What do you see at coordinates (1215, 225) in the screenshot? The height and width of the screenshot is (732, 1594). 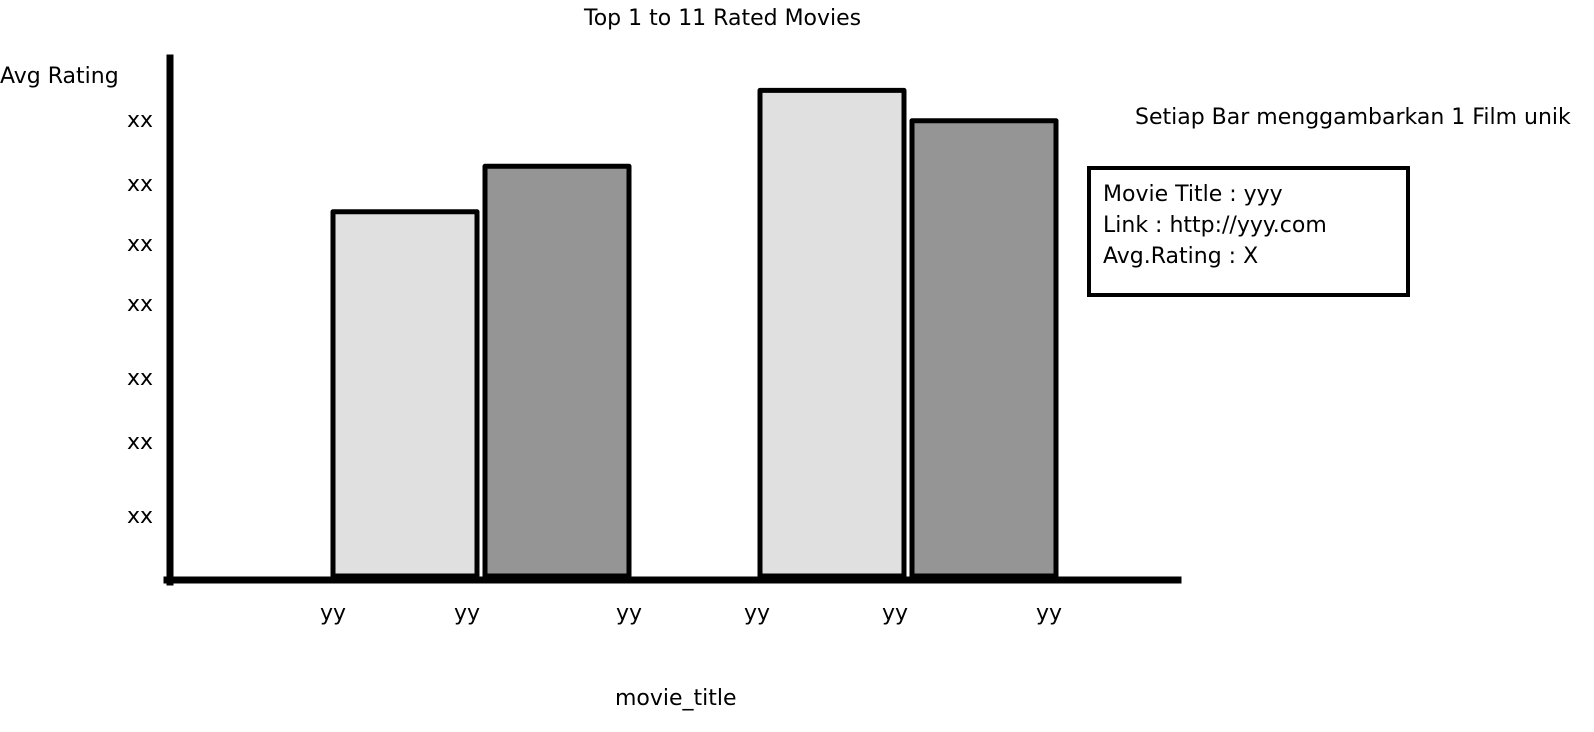 I see `tooltip-link: Link : http://yyy.com` at bounding box center [1215, 225].